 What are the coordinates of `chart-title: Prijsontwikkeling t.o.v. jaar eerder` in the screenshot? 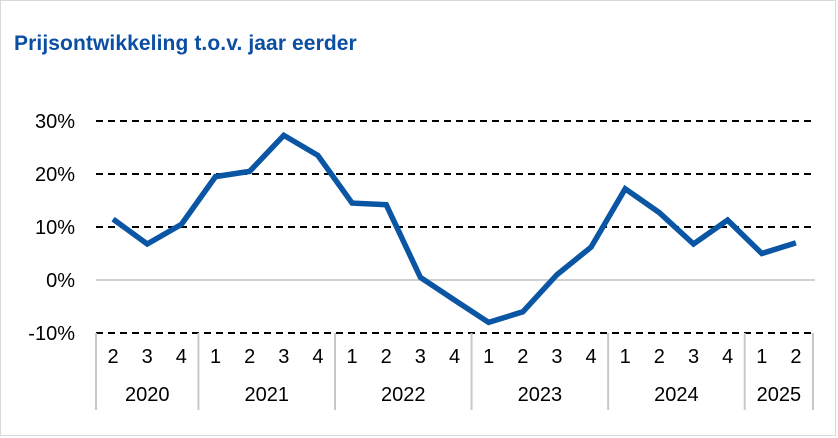 It's located at (185, 43).